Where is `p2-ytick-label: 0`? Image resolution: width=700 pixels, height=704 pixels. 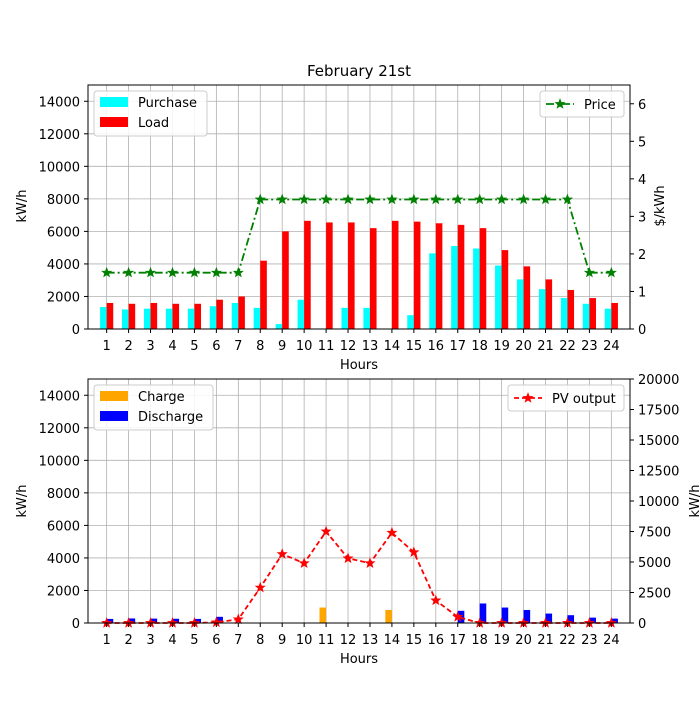
p2-ytick-label: 0 is located at coordinates (76, 624).